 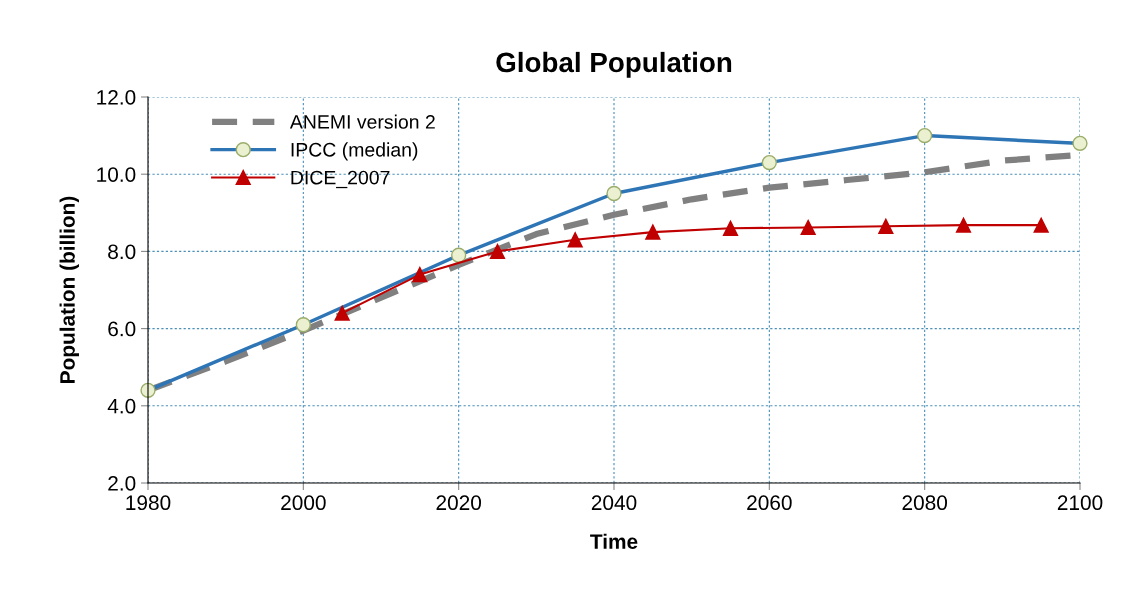 I want to click on x-tick-label: 2000, so click(x=303, y=503).